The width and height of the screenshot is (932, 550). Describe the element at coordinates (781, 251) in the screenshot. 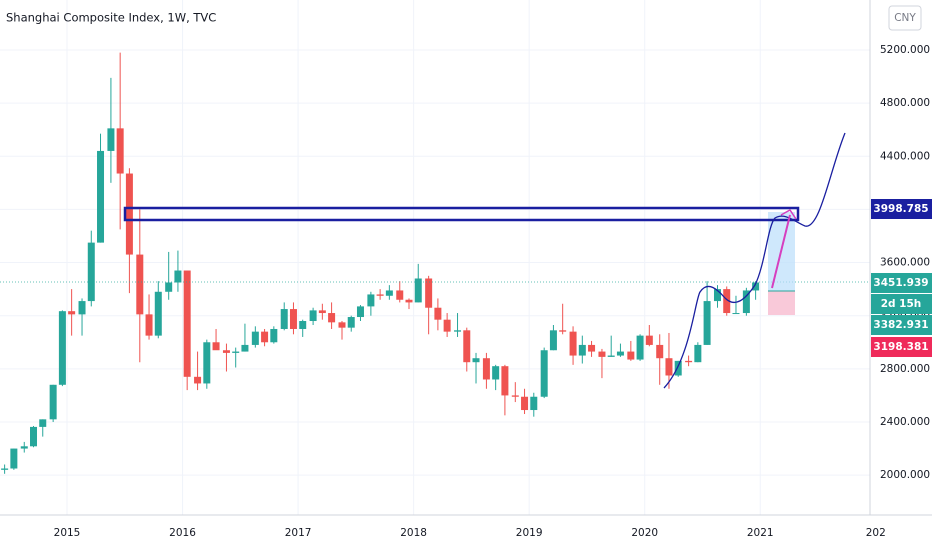

I see `arrow-line` at that location.